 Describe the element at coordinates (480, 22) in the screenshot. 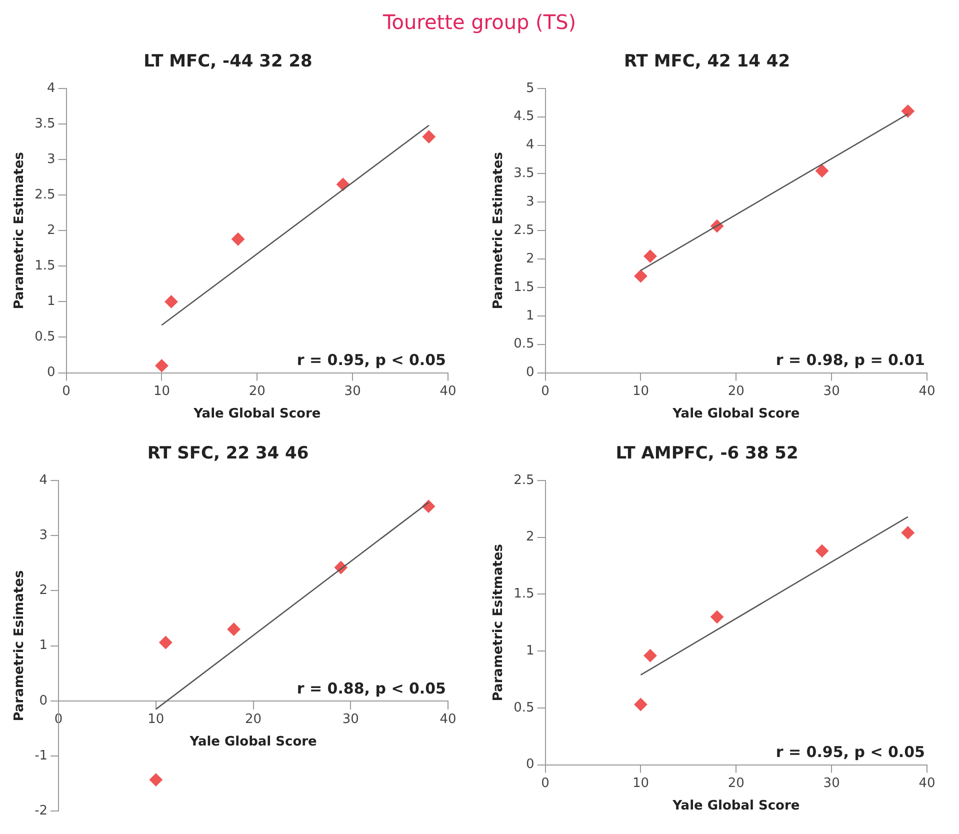

I see `text: Tourette group (TS)` at that location.